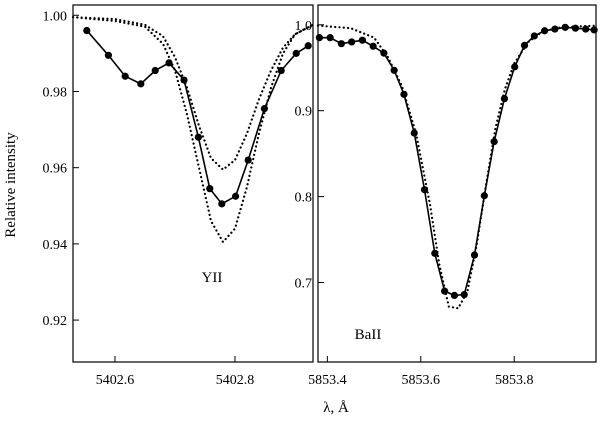  I want to click on baii-line-annotation: BaII, so click(368, 335).